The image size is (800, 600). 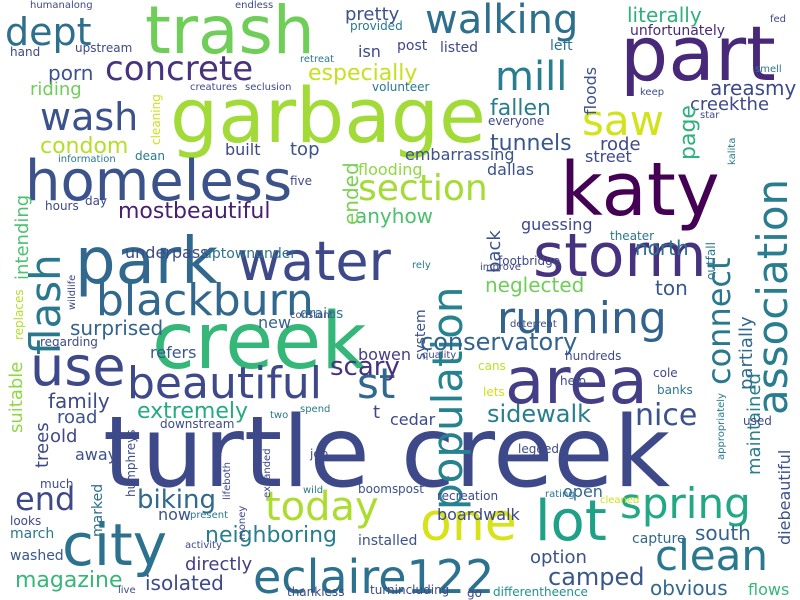 What do you see at coordinates (675, 390) in the screenshot?
I see `cloud-word: banks` at bounding box center [675, 390].